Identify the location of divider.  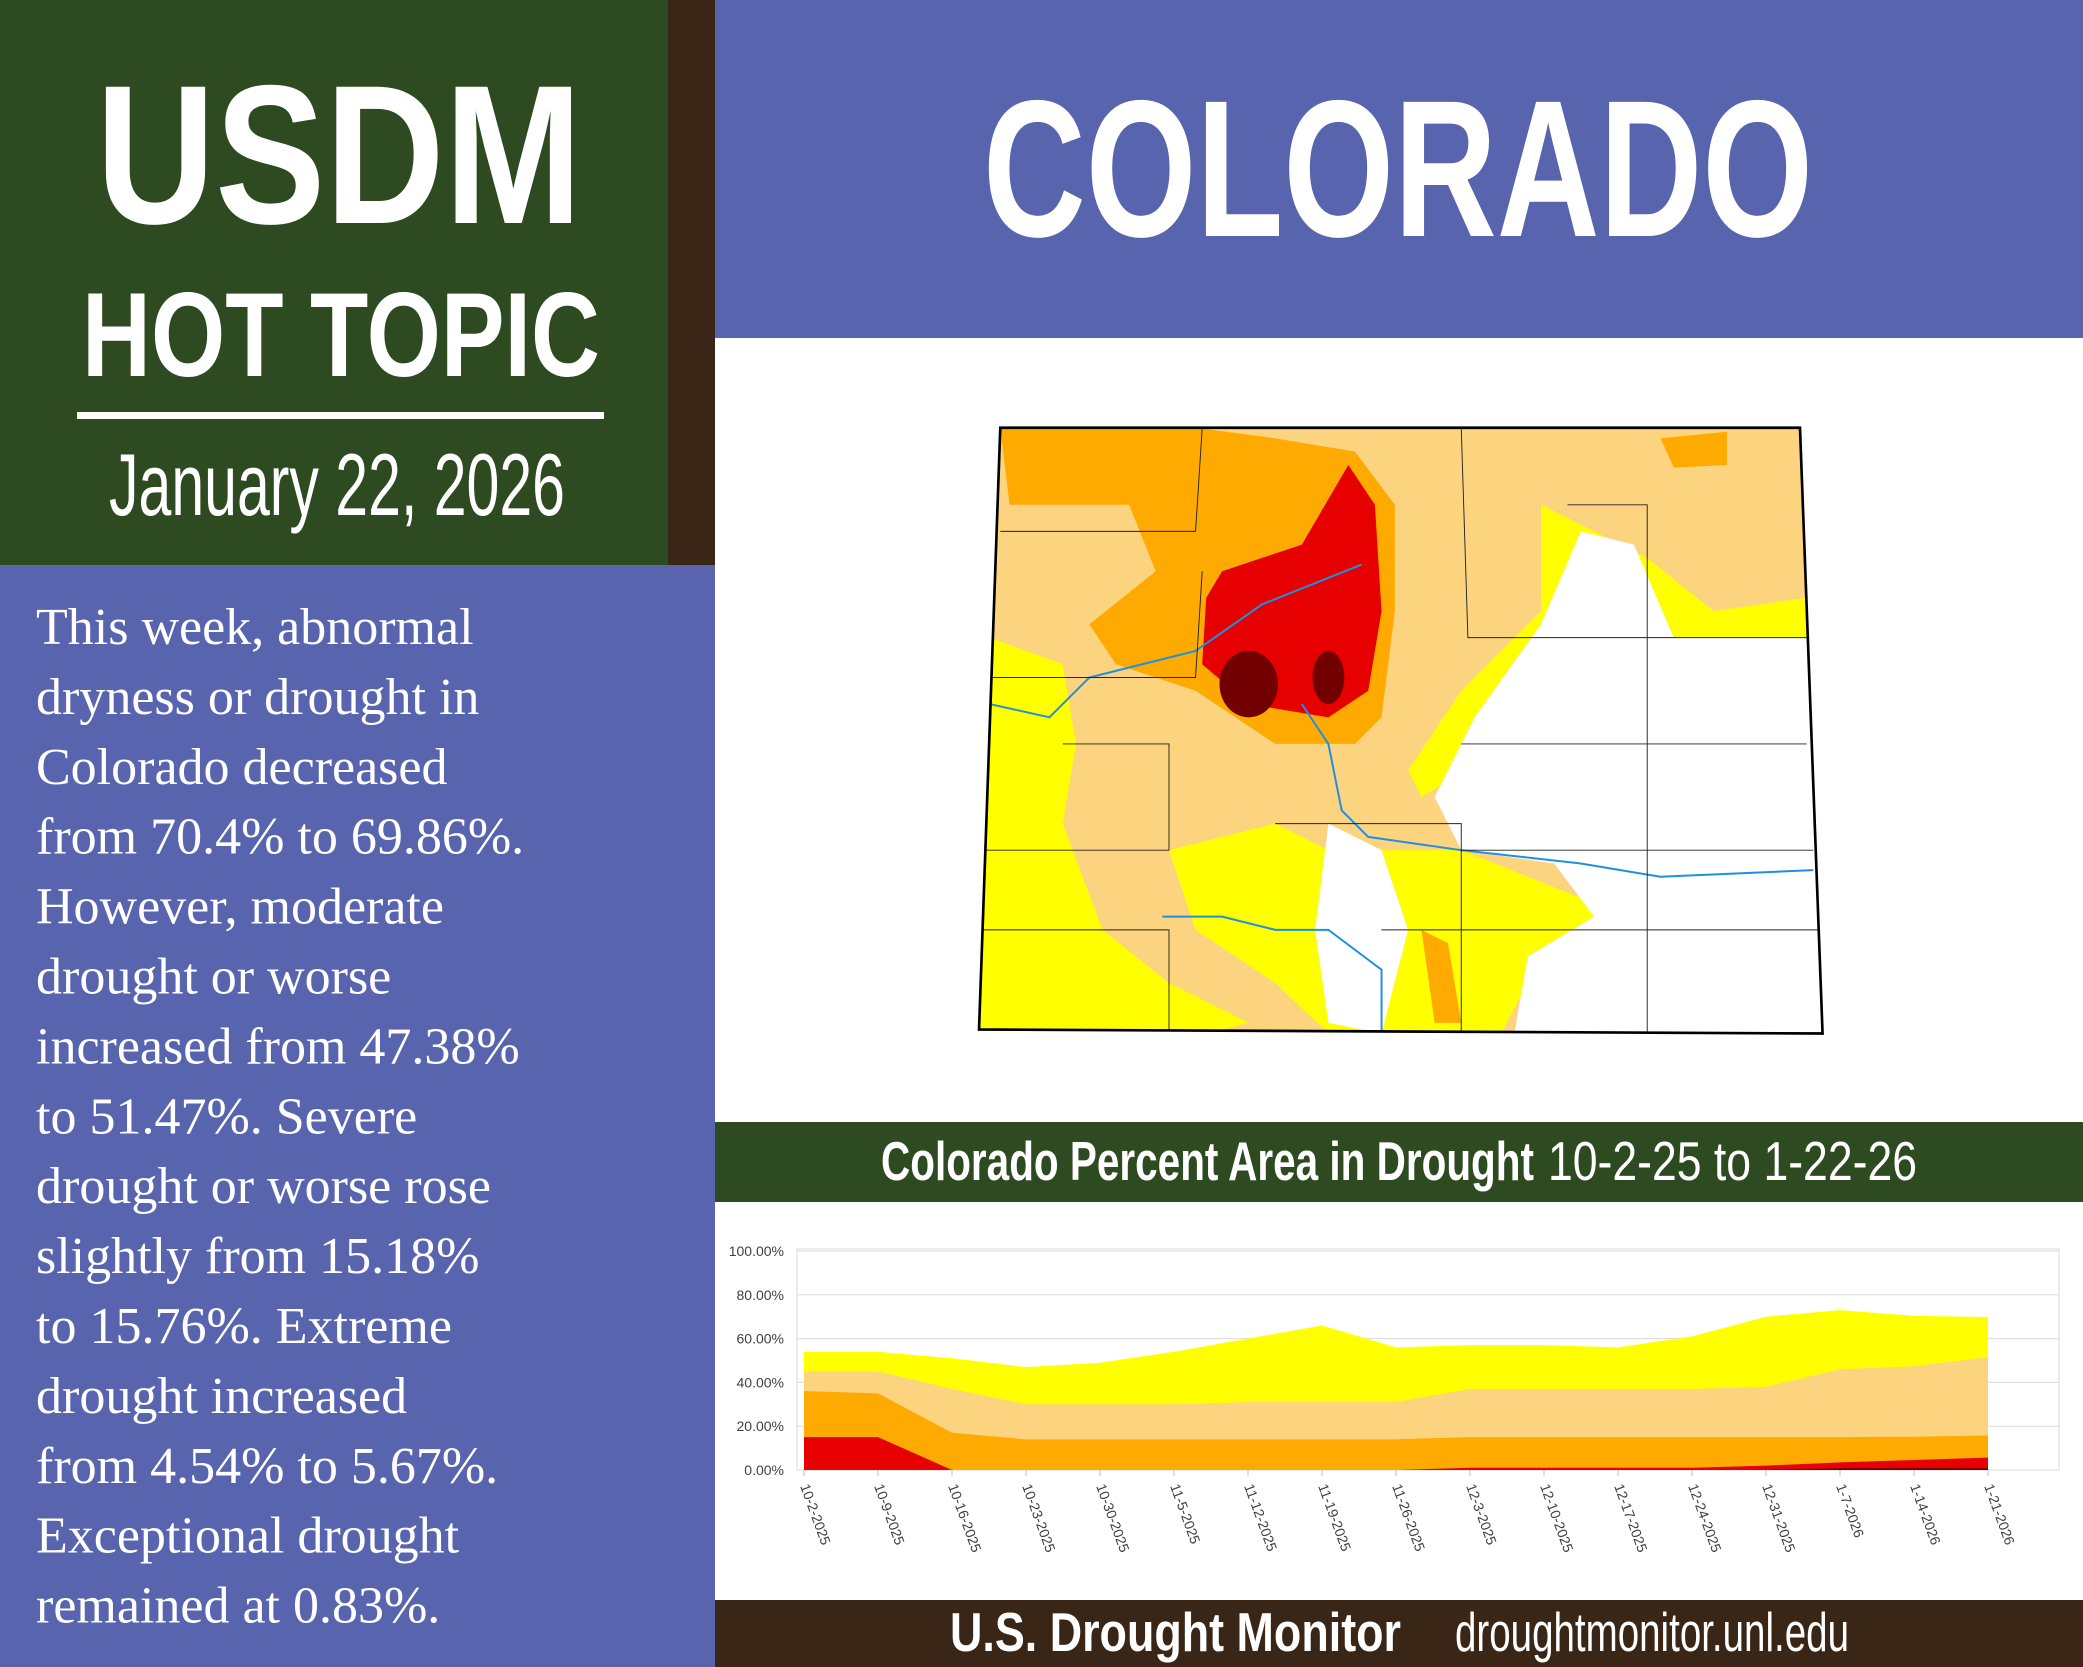
(340, 415).